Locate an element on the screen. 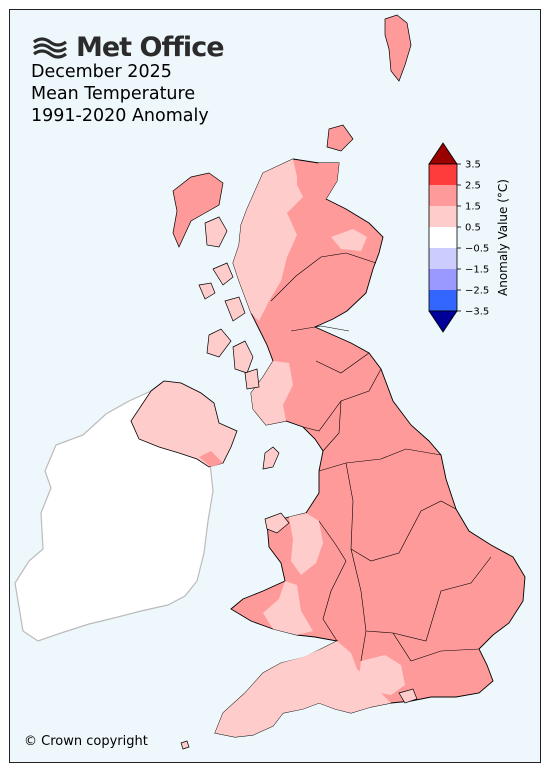  colorbar-tick-label: 1.5 is located at coordinates (473, 207).